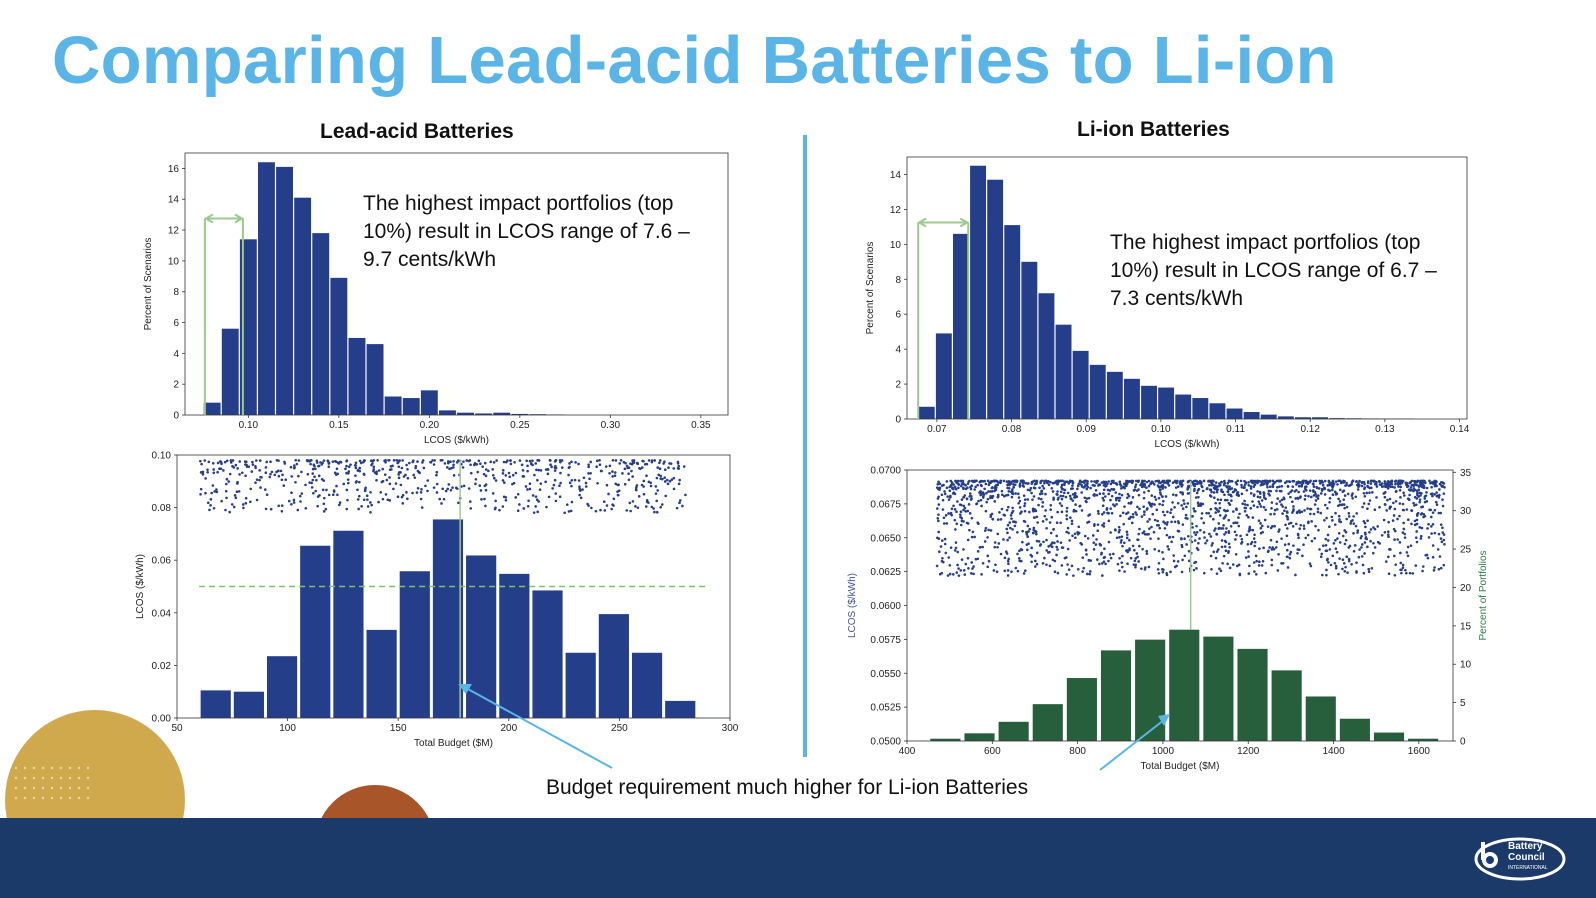 Image resolution: width=1596 pixels, height=898 pixels. I want to click on li_hist-ylabel: Percent of Scenarios, so click(870, 288).